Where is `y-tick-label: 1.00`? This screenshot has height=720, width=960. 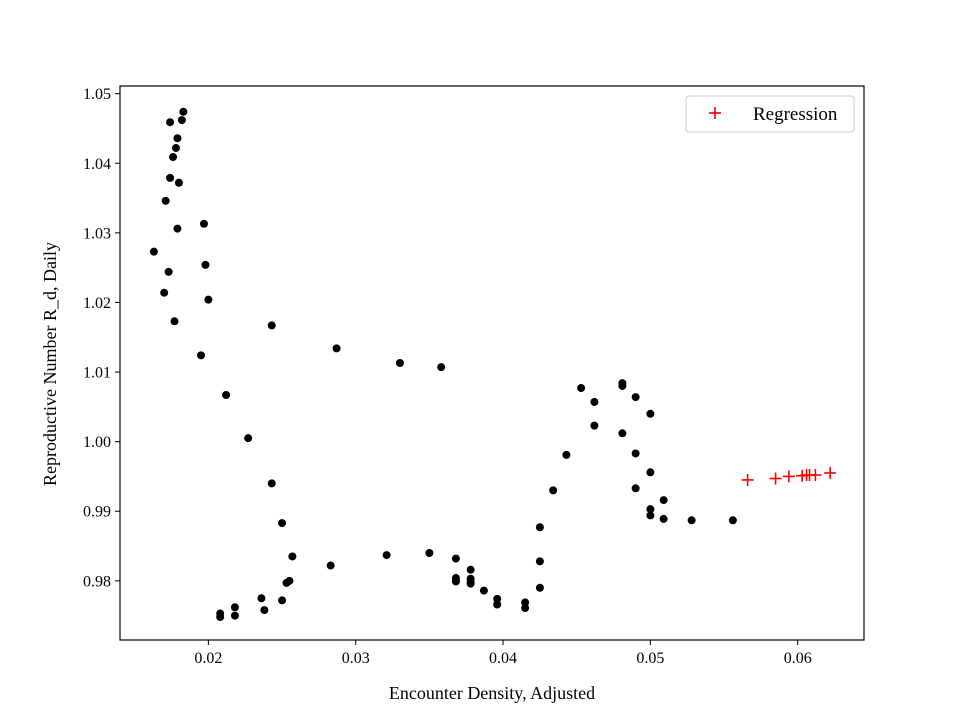
y-tick-label: 1.00 is located at coordinates (97, 442).